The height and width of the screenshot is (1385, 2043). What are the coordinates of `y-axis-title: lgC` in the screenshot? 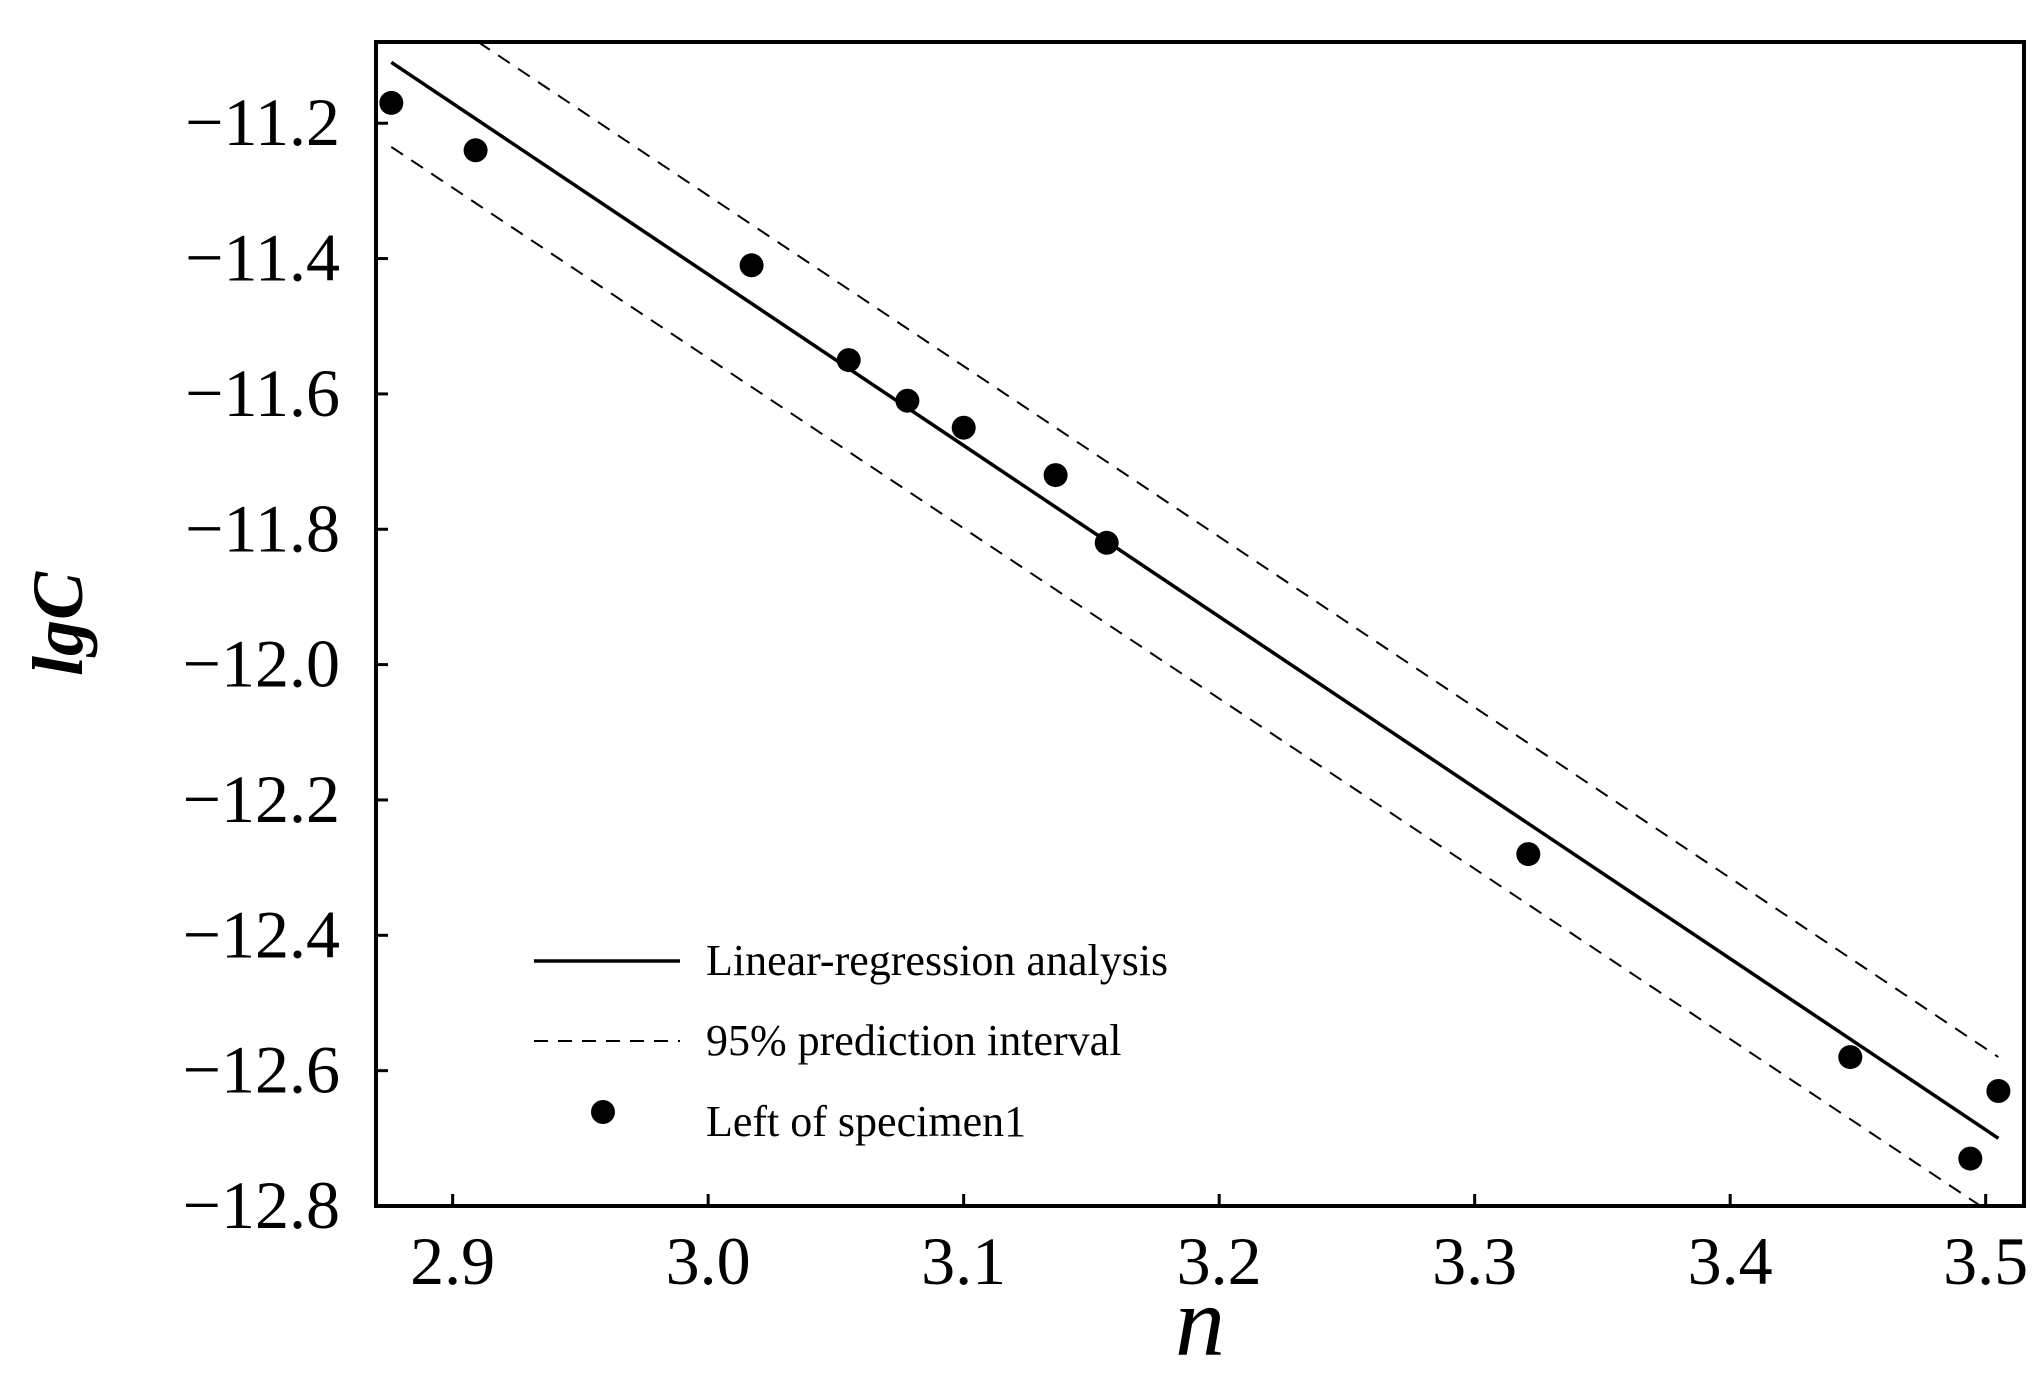 It's located at (58, 623).